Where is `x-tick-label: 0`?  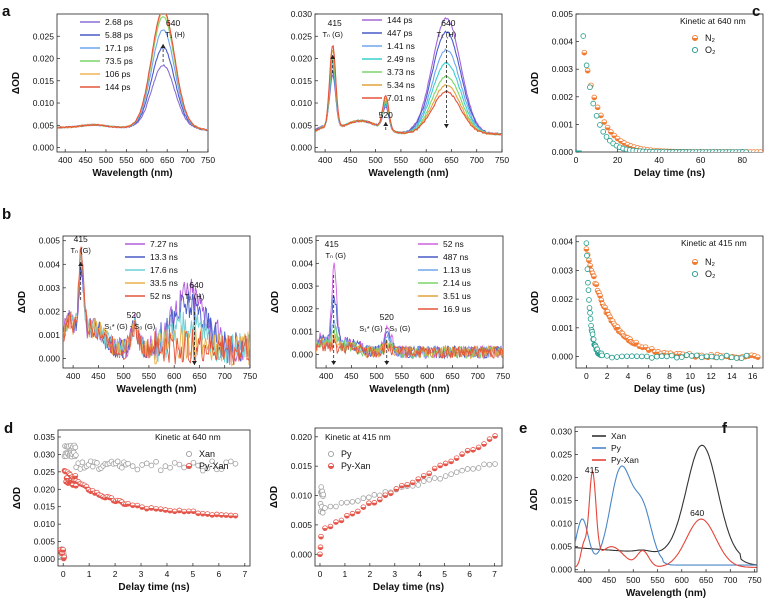 x-tick-label: 0 is located at coordinates (576, 160).